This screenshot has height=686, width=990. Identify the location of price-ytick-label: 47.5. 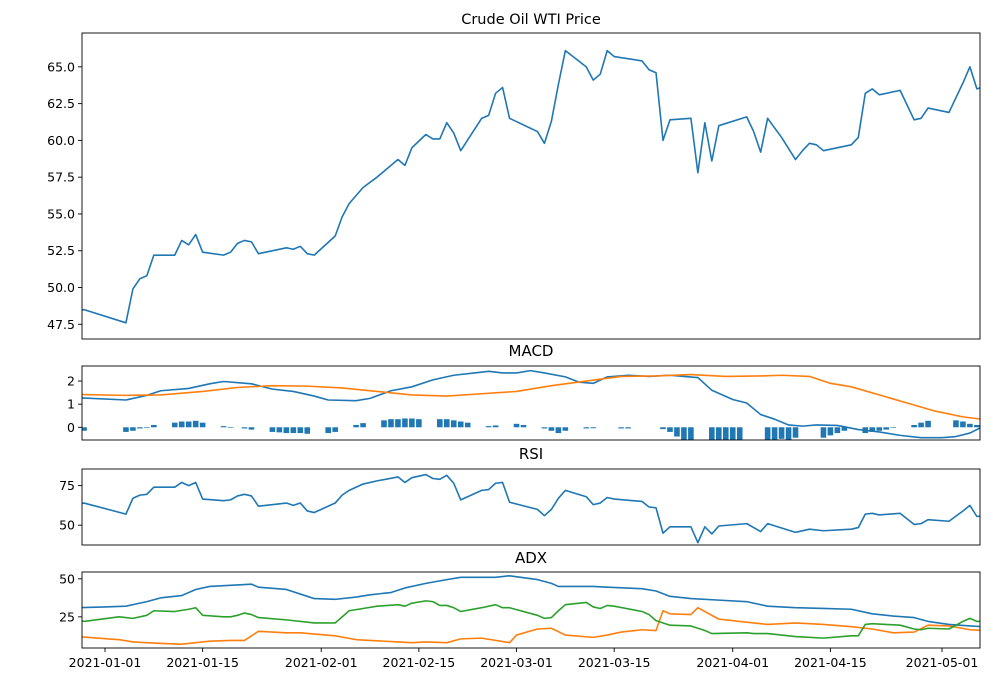
(61, 324).